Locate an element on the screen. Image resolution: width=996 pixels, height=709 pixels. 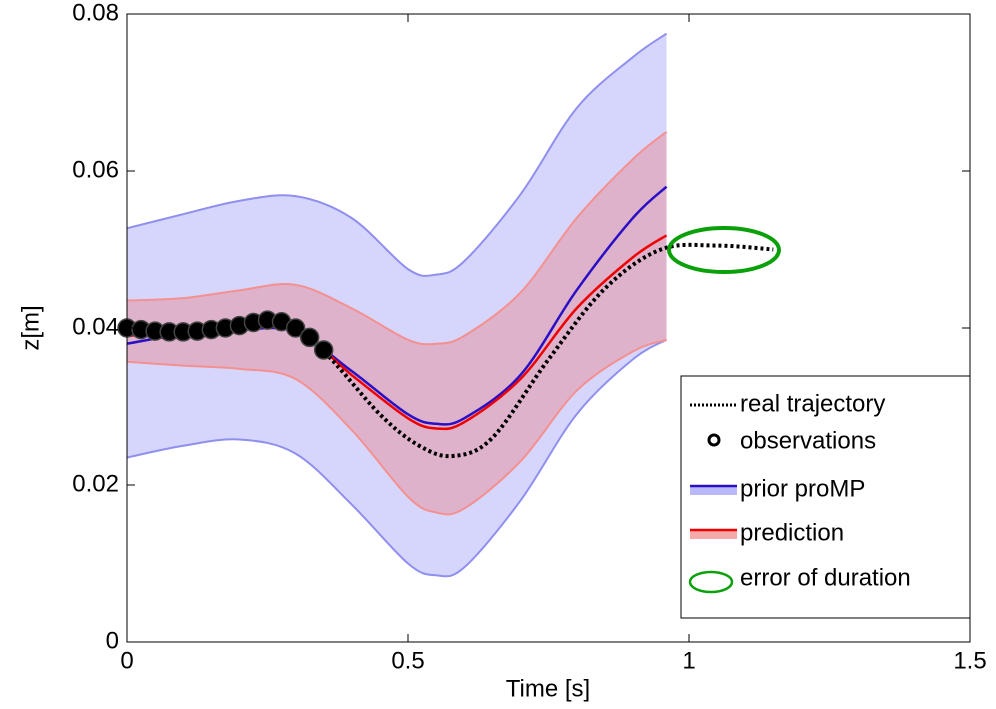
y-axis-label: z[m] is located at coordinates (30, 327).